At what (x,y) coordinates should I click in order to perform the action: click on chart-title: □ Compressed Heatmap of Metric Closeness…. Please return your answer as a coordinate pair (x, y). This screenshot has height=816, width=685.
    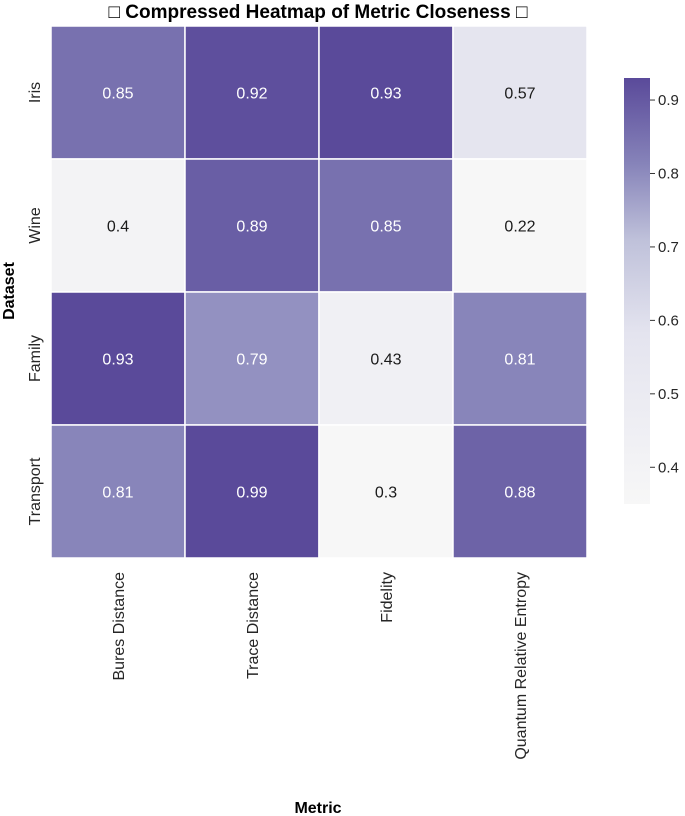
    Looking at the image, I should click on (318, 12).